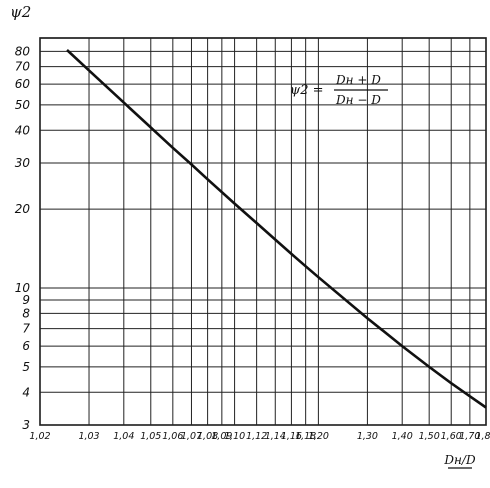  I want to click on x-tick-label: 1,16, so click(291, 436).